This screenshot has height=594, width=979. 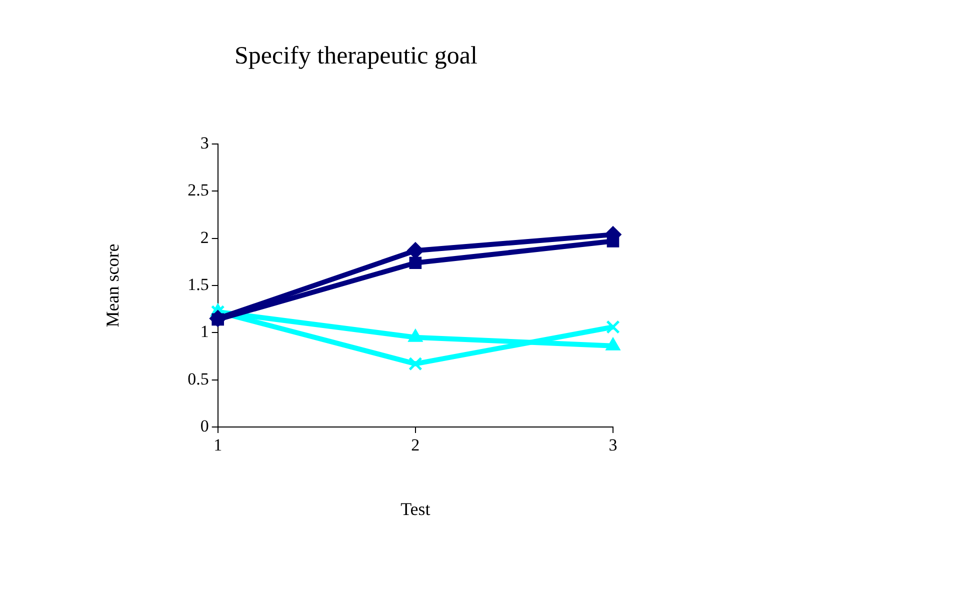 What do you see at coordinates (204, 332) in the screenshot?
I see `y-tick-label: 1` at bounding box center [204, 332].